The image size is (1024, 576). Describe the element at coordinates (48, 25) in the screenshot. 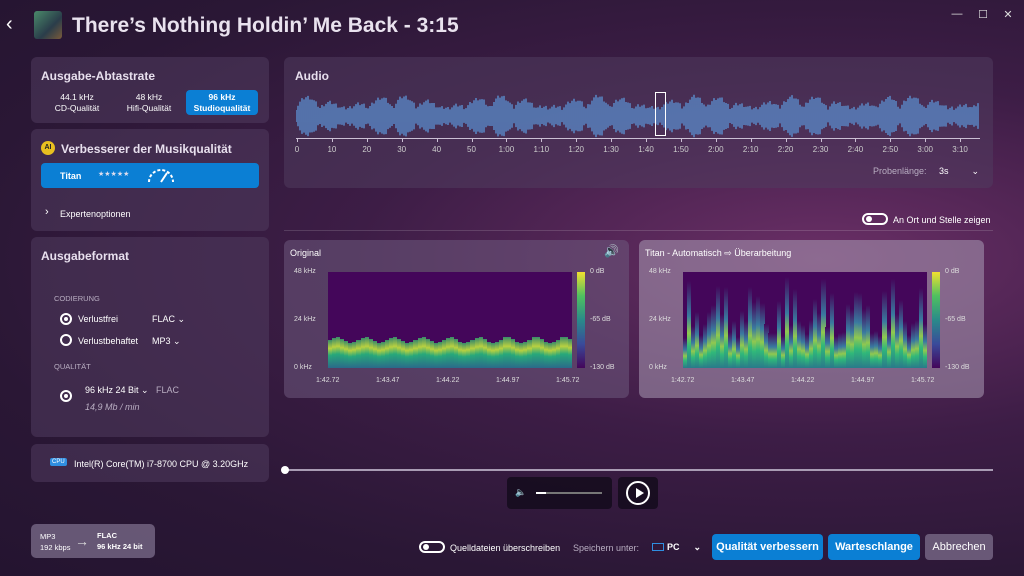

I see `album-art` at that location.